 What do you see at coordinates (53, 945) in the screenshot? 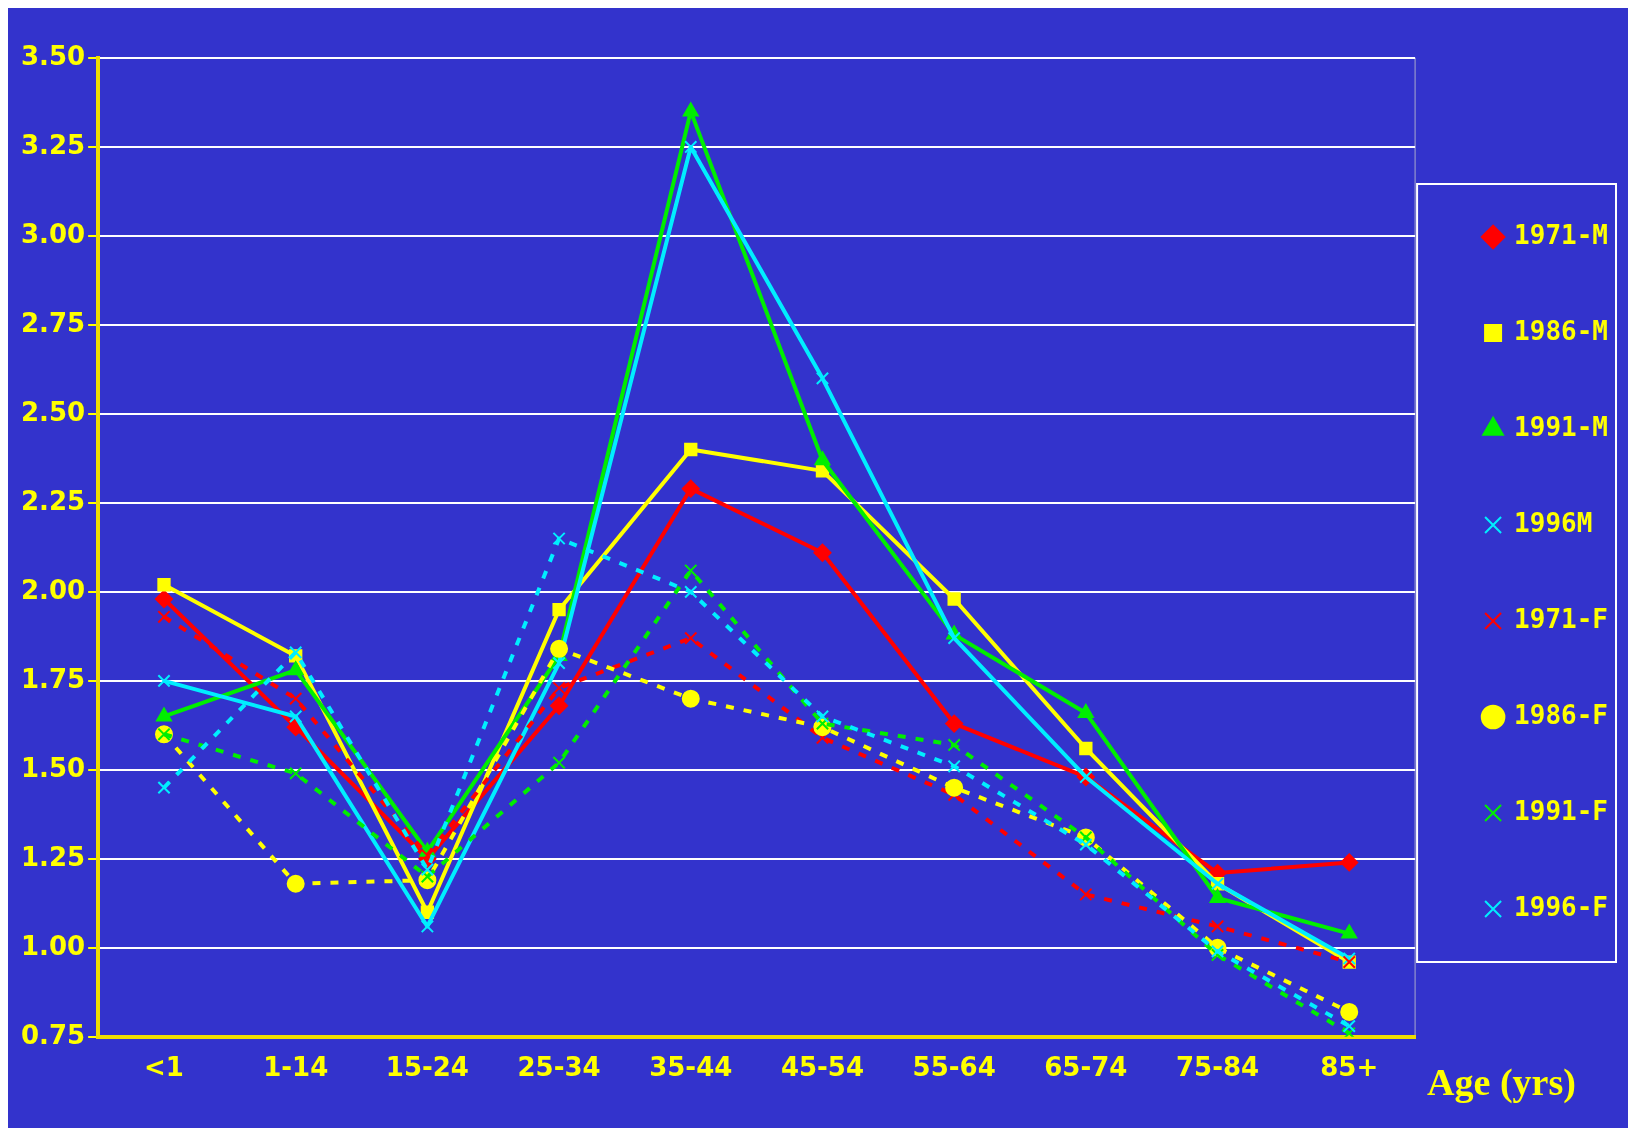
I see `y-tick-label: 1.00` at bounding box center [53, 945].